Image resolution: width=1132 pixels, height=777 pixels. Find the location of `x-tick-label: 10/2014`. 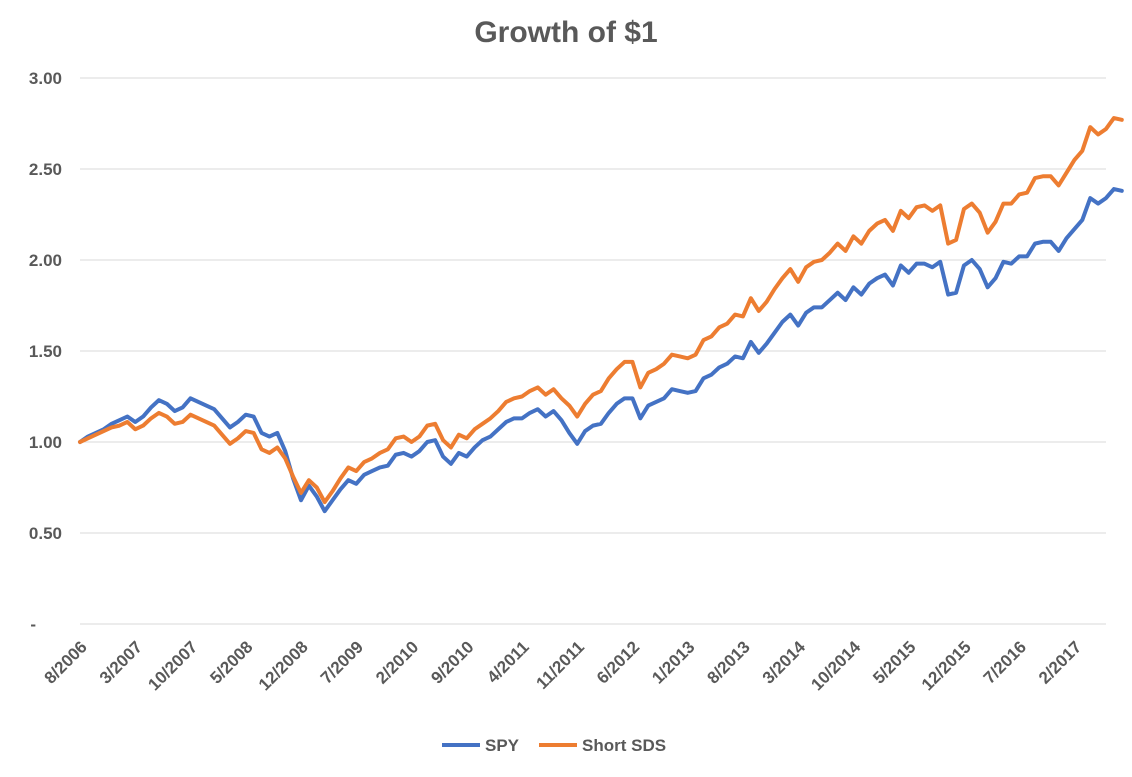

x-tick-label: 10/2014 is located at coordinates (835, 665).